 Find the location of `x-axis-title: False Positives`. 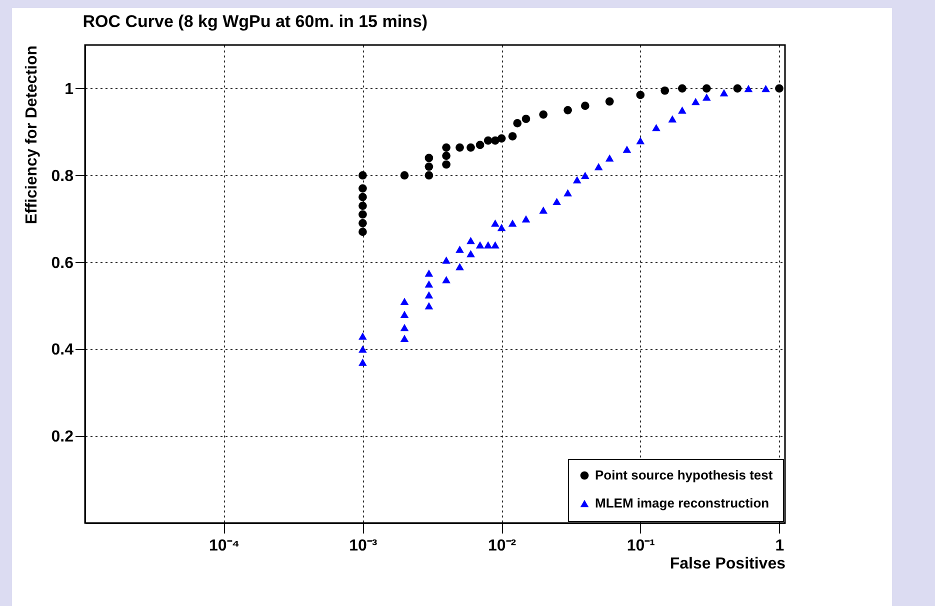

x-axis-title: False Positives is located at coordinates (728, 564).